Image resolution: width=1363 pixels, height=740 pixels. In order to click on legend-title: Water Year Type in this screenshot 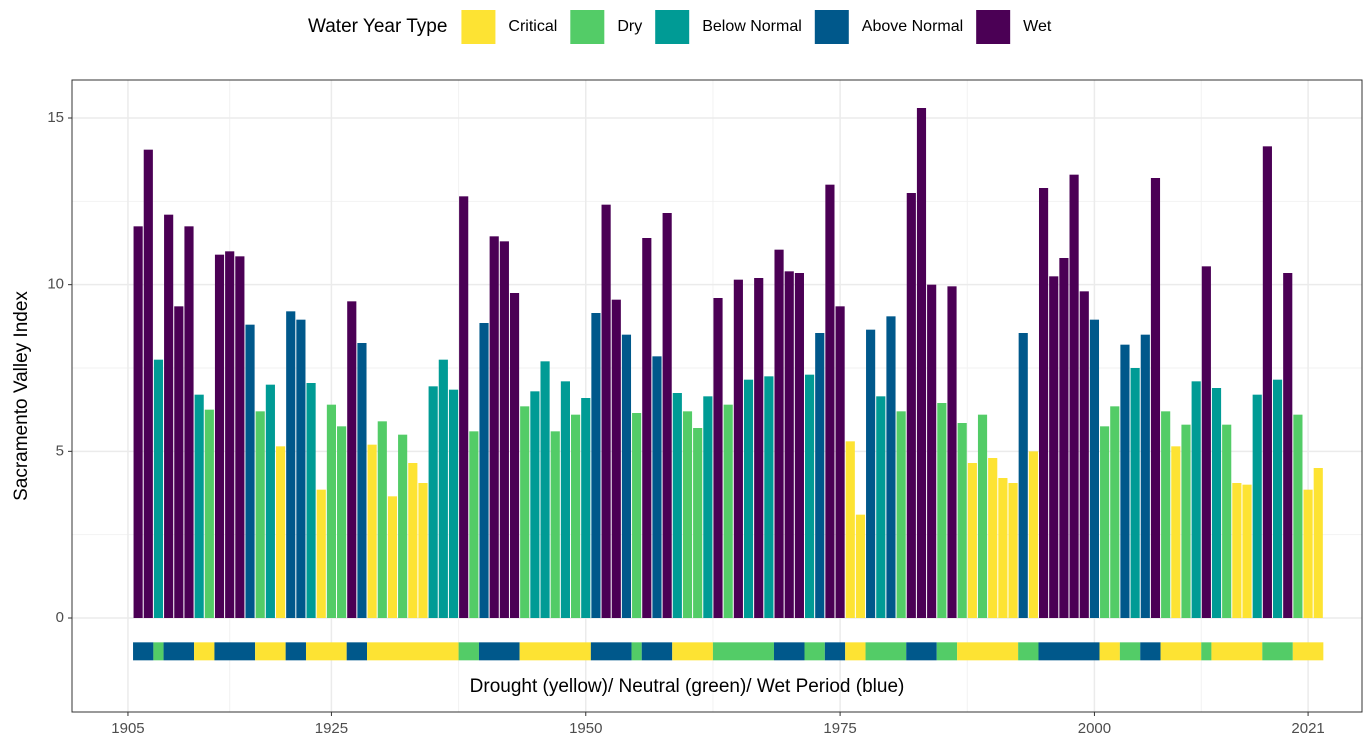, I will do `click(377, 26)`.